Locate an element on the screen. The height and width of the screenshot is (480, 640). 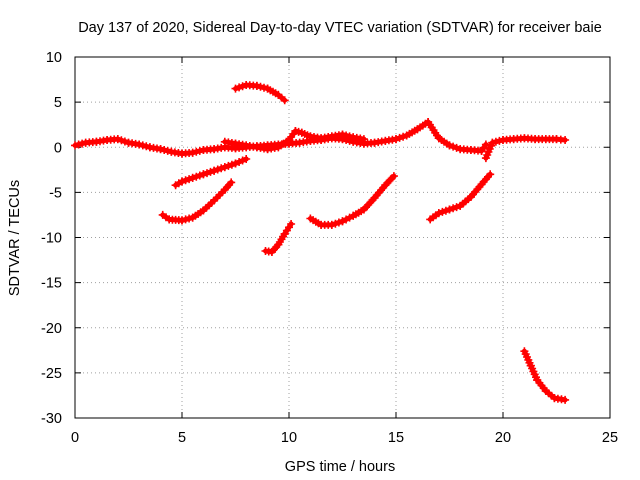
series-deep-drop is located at coordinates (545, 375).